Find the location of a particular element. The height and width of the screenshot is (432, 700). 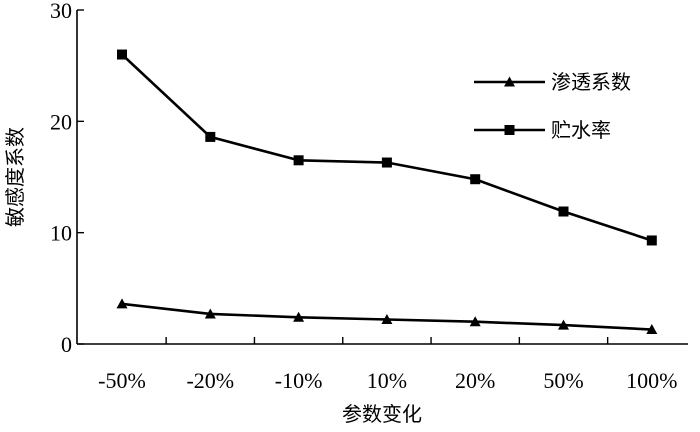

legend-square-marker is located at coordinates (509, 130).